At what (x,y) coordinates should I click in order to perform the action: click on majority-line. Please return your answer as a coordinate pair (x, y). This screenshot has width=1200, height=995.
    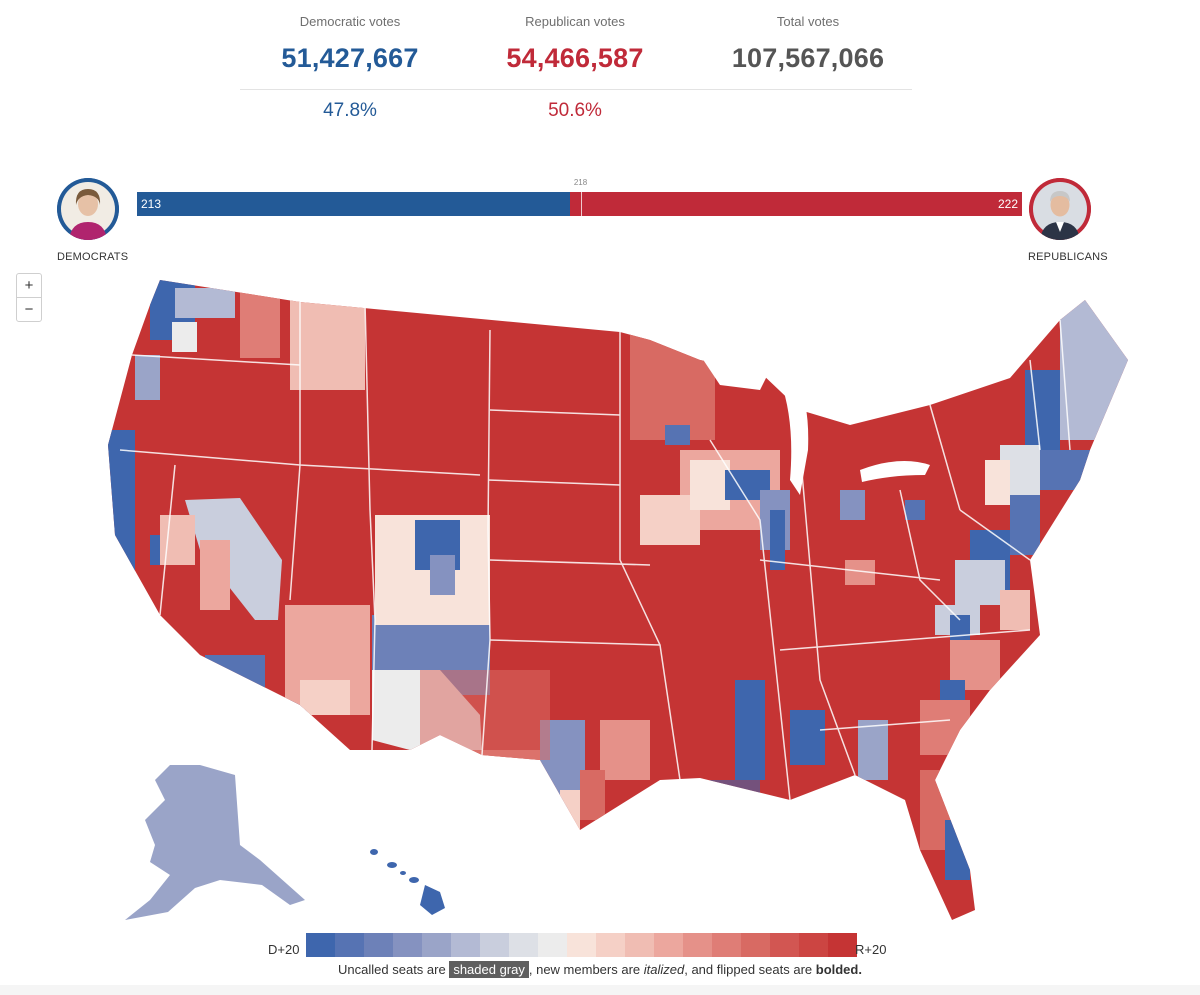
    Looking at the image, I should click on (581, 204).